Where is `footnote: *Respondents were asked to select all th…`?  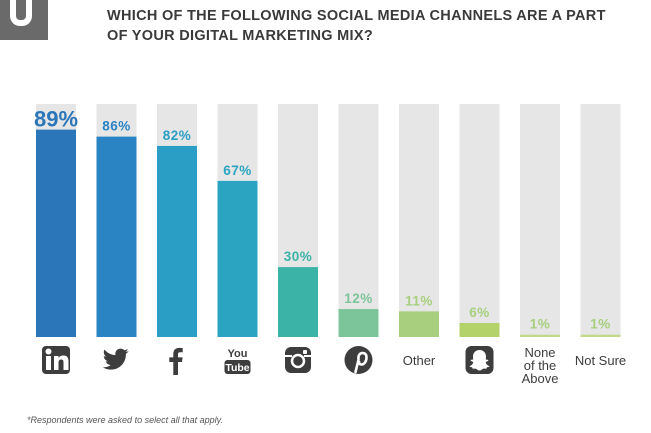
footnote: *Respondents were asked to select all th… is located at coordinates (125, 420).